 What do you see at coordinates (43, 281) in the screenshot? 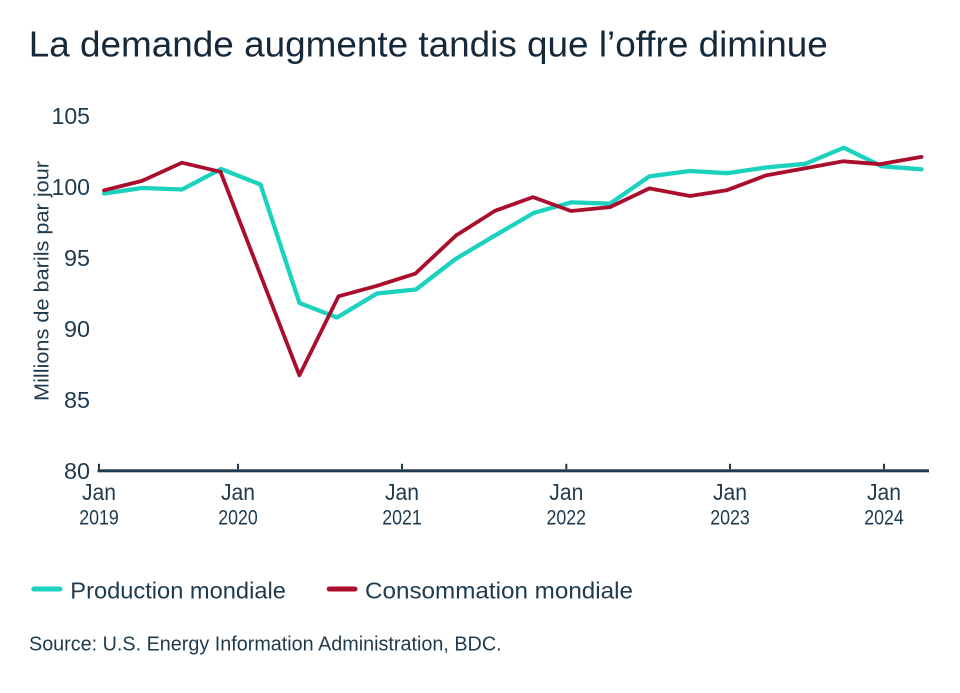
I see `svg-text: Millions de barils par jour` at bounding box center [43, 281].